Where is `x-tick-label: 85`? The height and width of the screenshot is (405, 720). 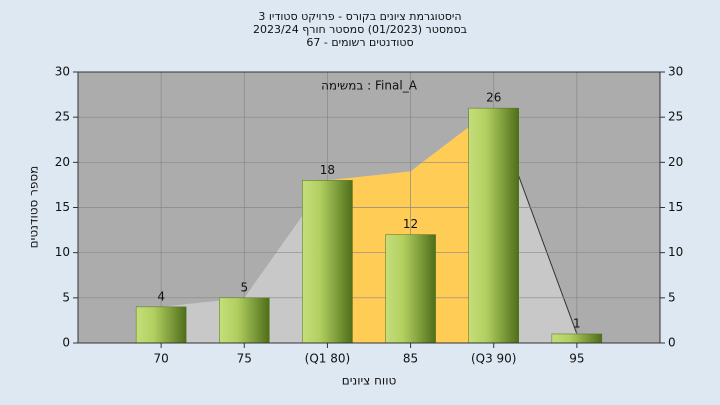 x-tick-label: 85 is located at coordinates (410, 359).